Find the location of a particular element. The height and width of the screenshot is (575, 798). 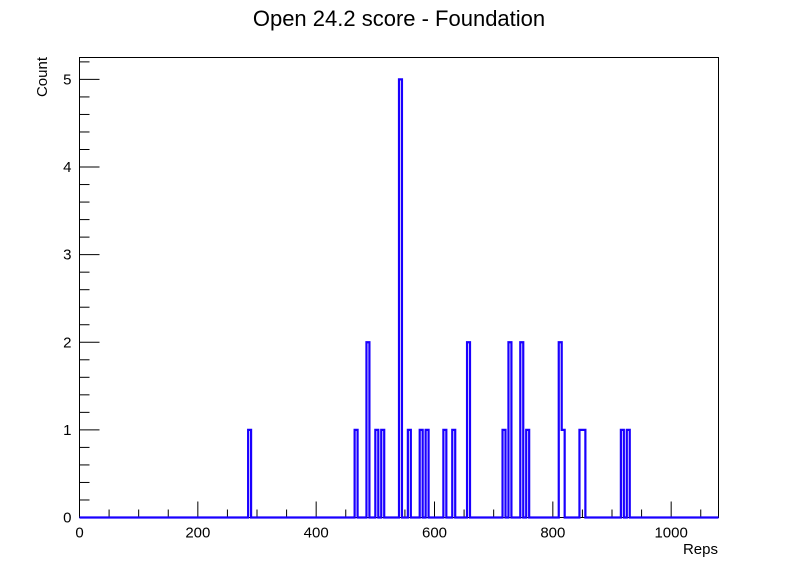

x-tick-label: 800 is located at coordinates (552, 533).